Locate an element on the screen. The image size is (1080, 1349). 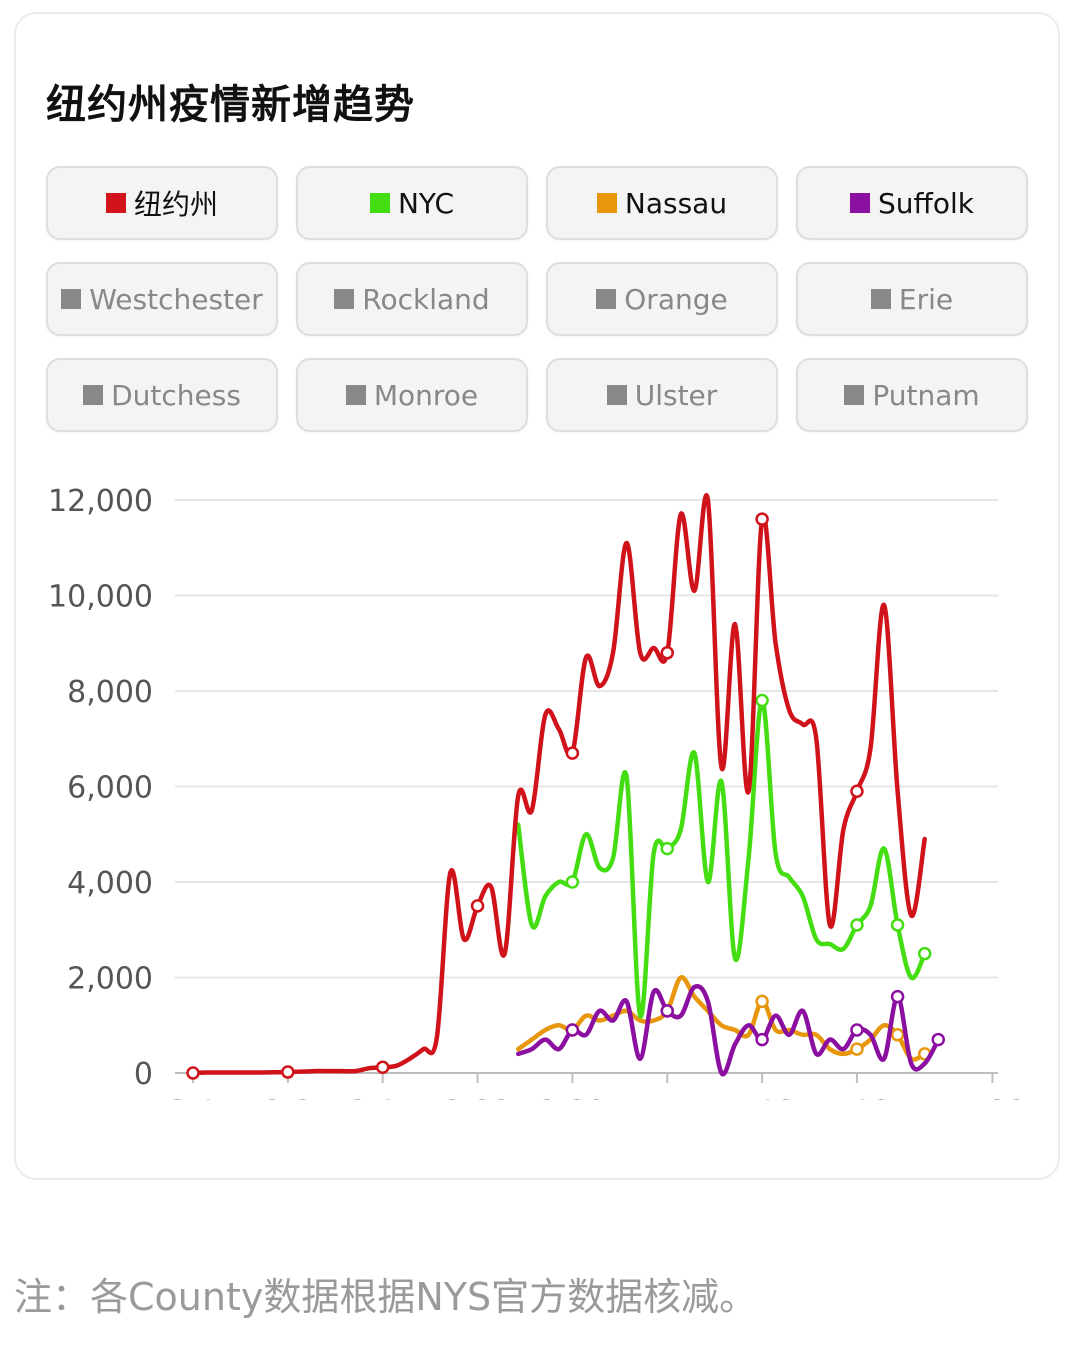
y-tick-label: 8,000 is located at coordinates (110, 692).